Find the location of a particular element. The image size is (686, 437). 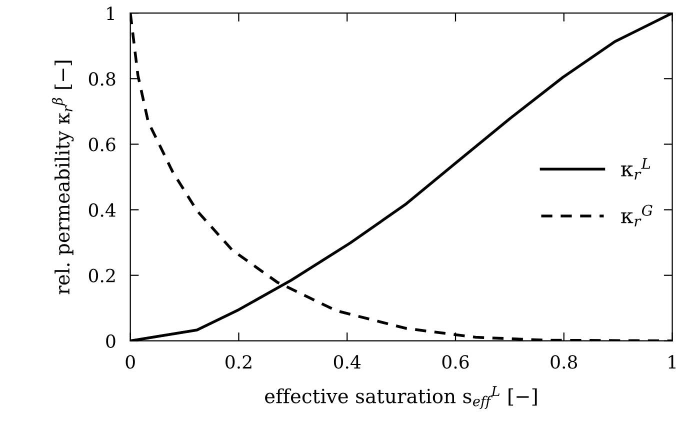

x-tick-label: 0.4 is located at coordinates (347, 362).